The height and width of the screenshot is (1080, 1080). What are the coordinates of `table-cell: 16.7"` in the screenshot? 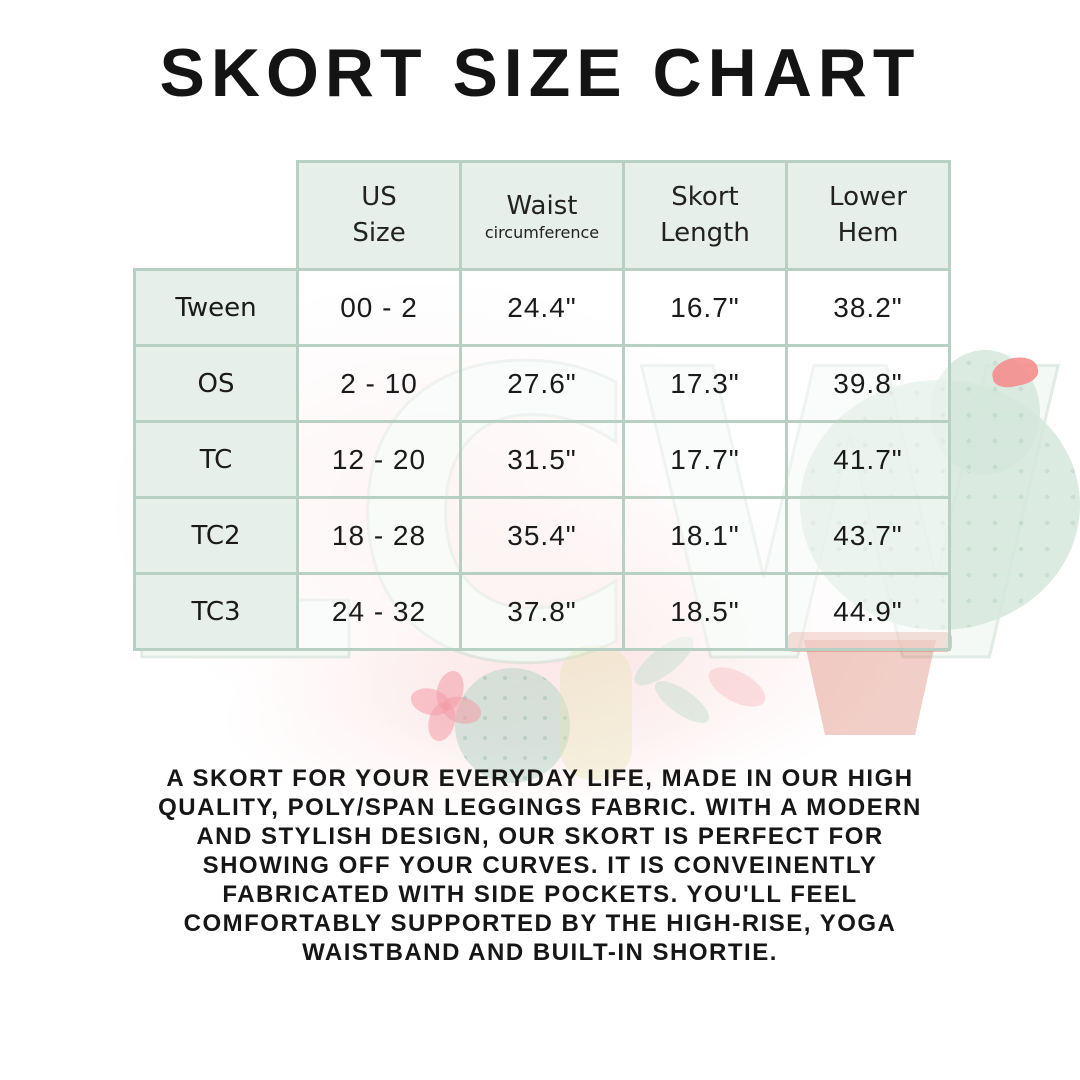 It's located at (705, 307).